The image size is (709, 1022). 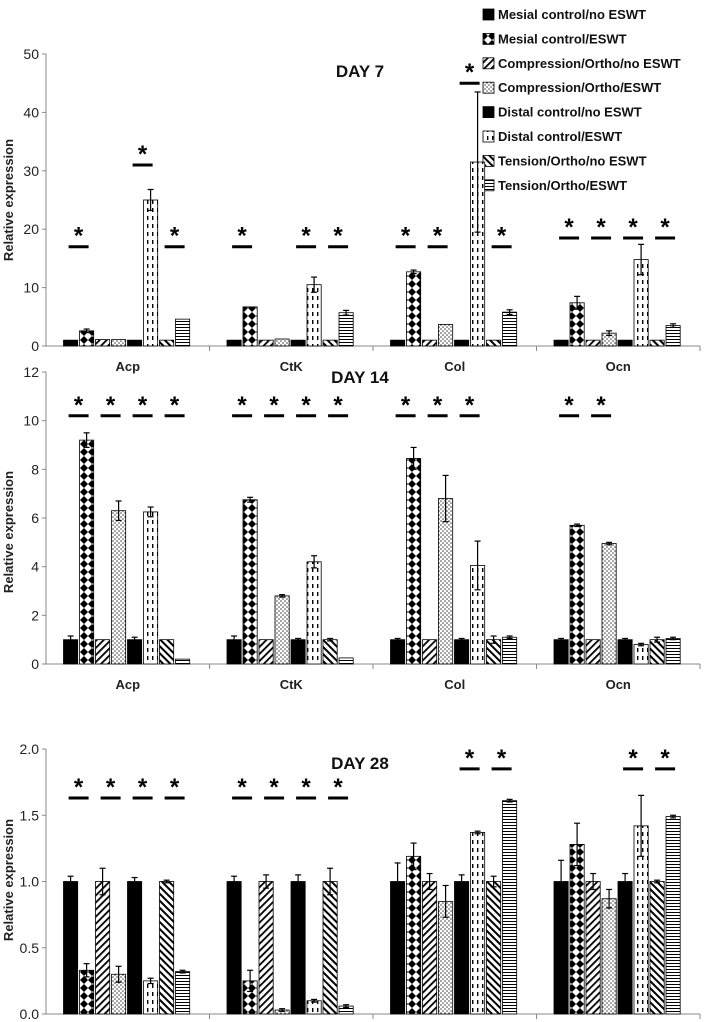 What do you see at coordinates (572, 14) in the screenshot?
I see `legend-label: Mesial control/no ESWT` at bounding box center [572, 14].